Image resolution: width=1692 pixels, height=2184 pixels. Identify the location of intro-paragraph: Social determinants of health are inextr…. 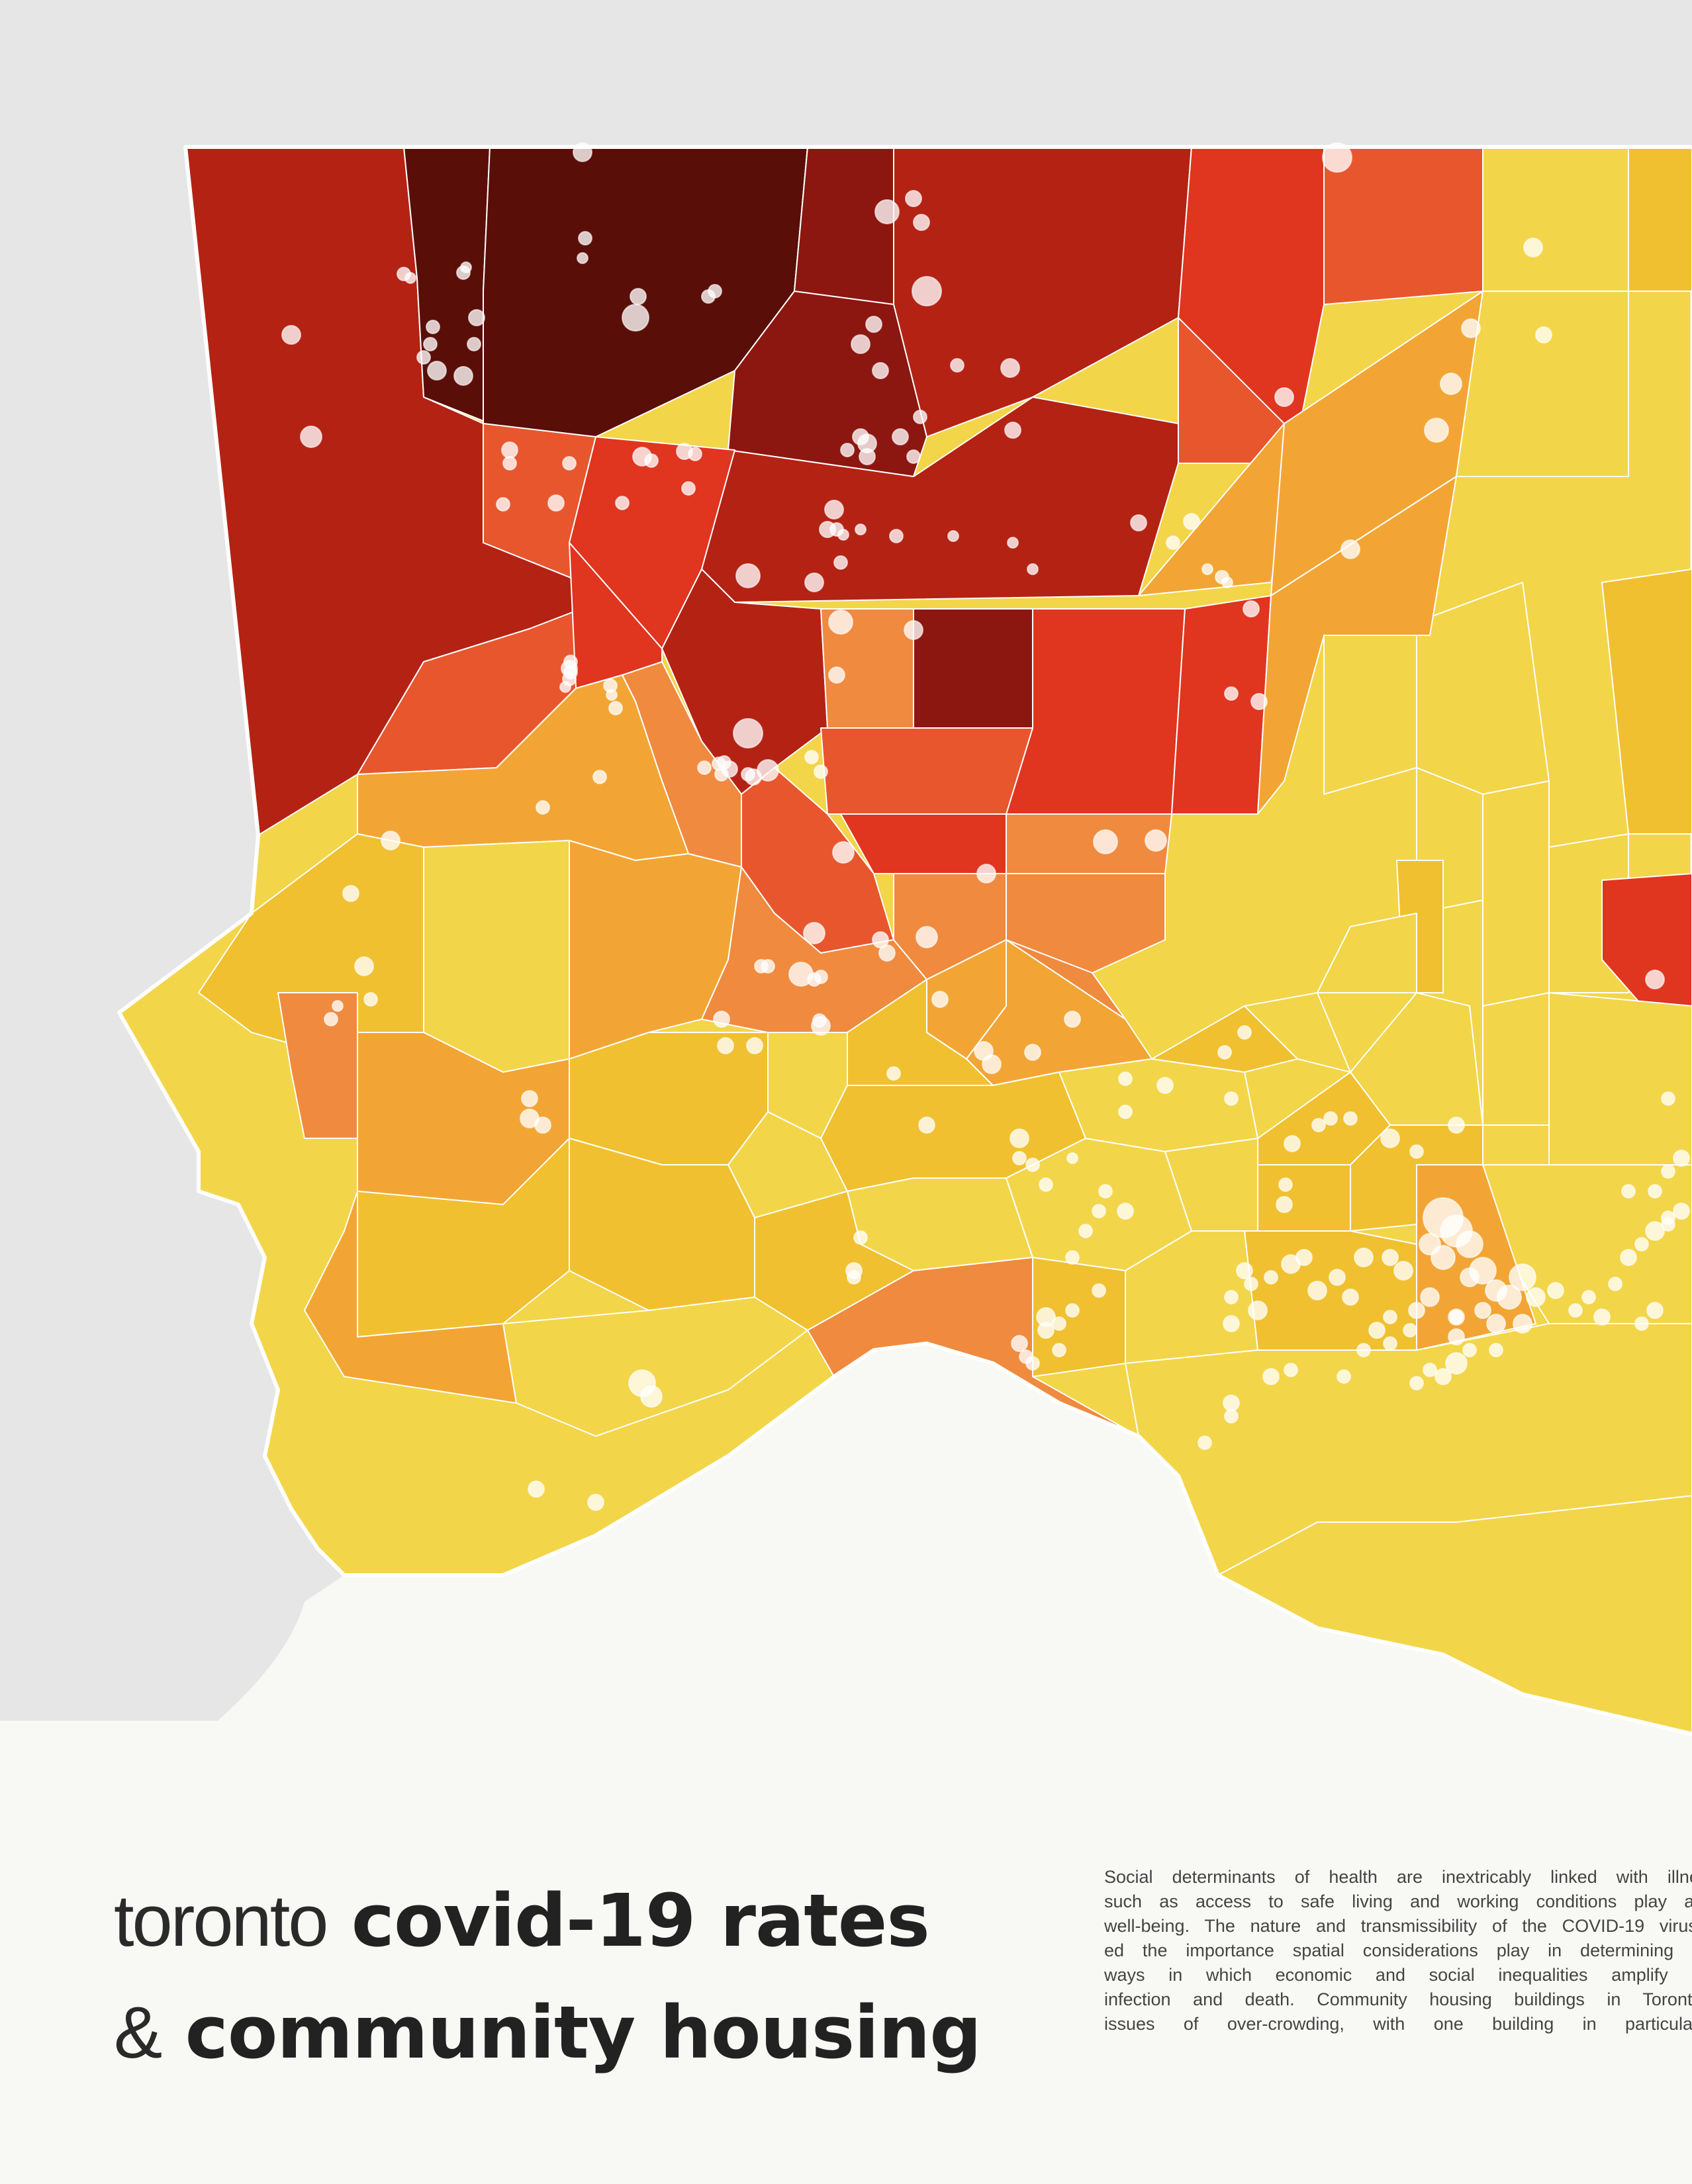
(1398, 1951).